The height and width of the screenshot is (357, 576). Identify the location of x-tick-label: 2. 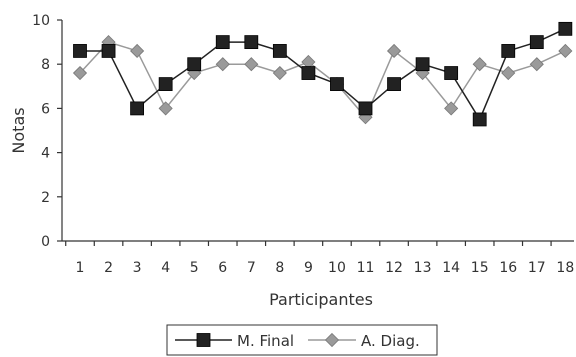
(108, 268).